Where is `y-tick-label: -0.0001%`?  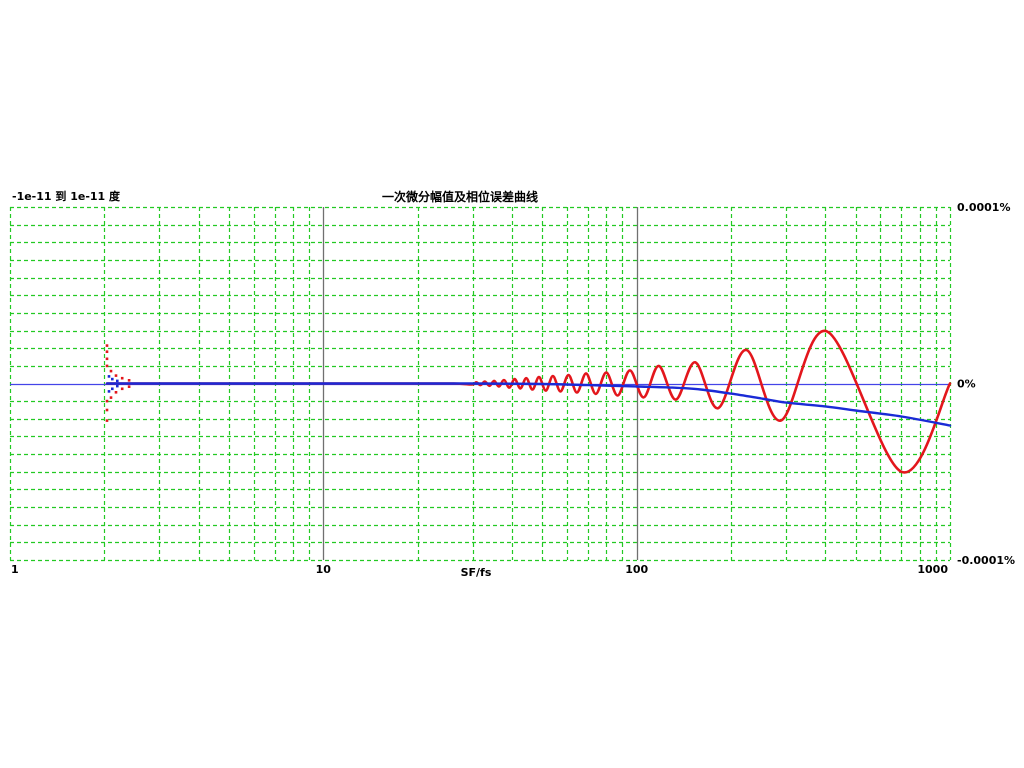
y-tick-label: -0.0001% is located at coordinates (986, 560).